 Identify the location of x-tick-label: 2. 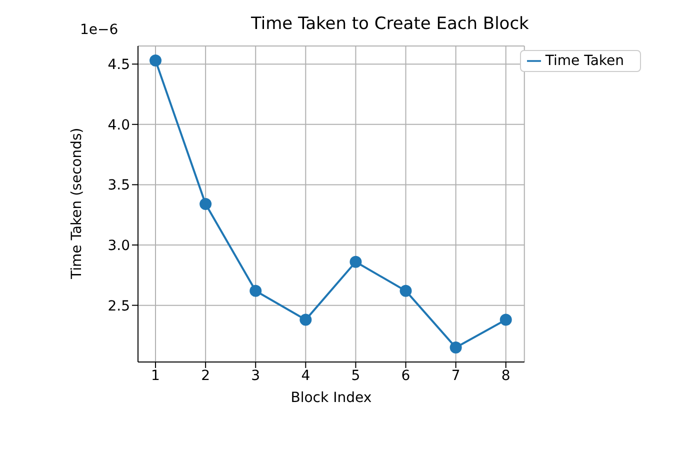
(205, 376).